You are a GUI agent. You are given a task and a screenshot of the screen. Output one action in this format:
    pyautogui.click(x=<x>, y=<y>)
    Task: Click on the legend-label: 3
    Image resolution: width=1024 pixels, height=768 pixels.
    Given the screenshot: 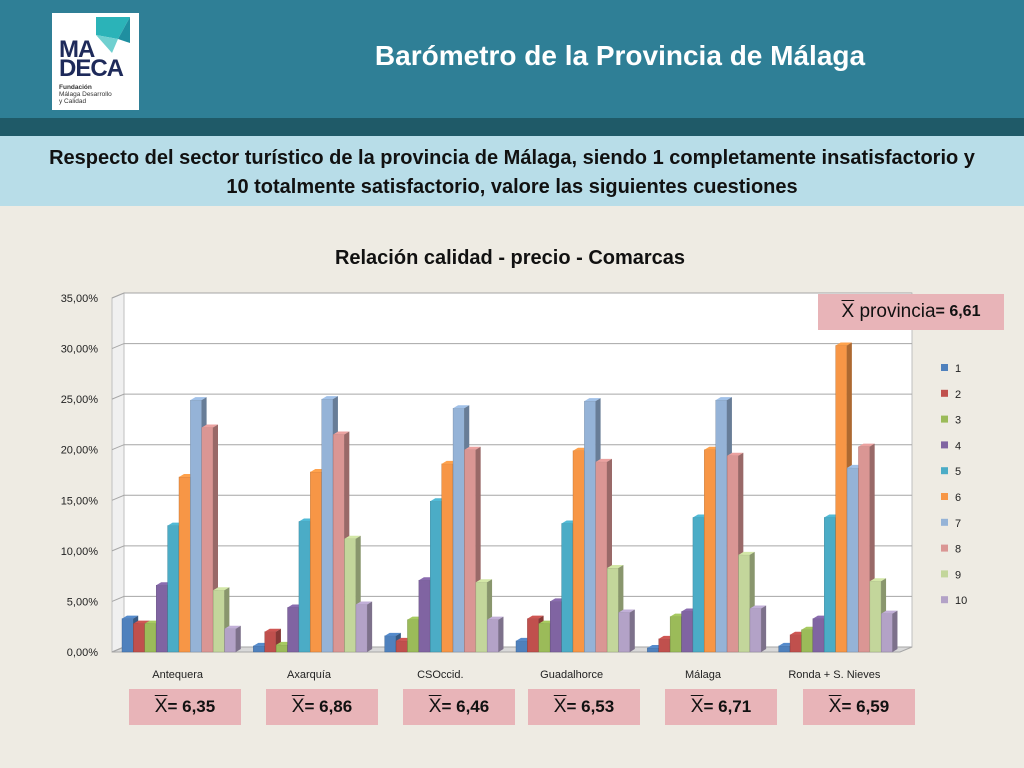 What is the action you would take?
    pyautogui.click(x=958, y=421)
    